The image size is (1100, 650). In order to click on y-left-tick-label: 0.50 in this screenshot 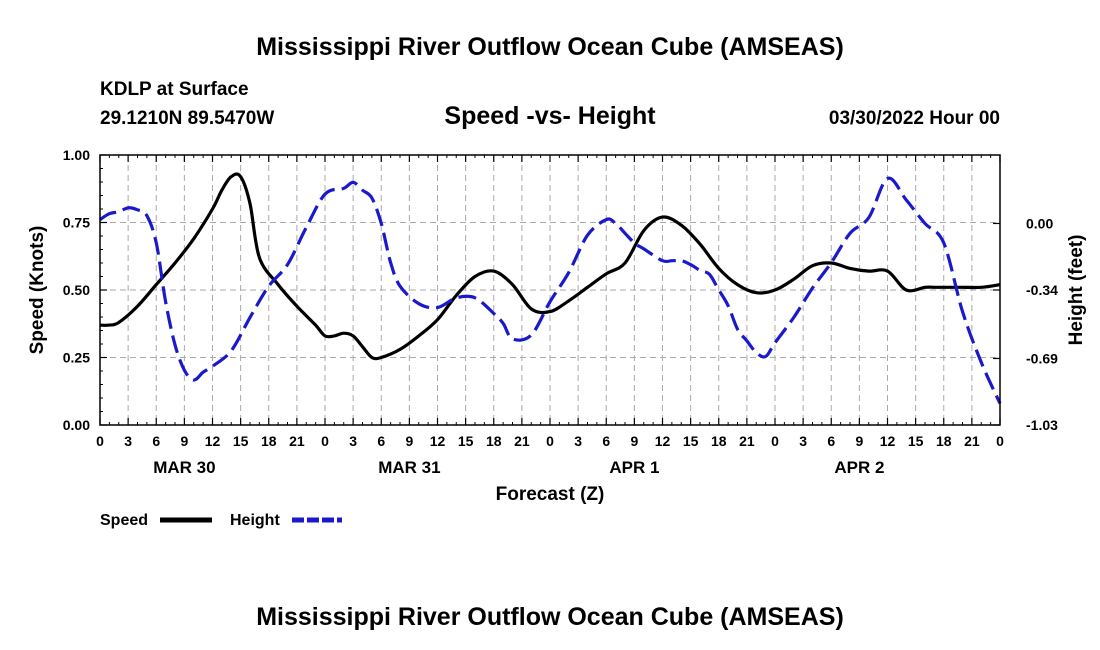, I will do `click(76, 290)`.